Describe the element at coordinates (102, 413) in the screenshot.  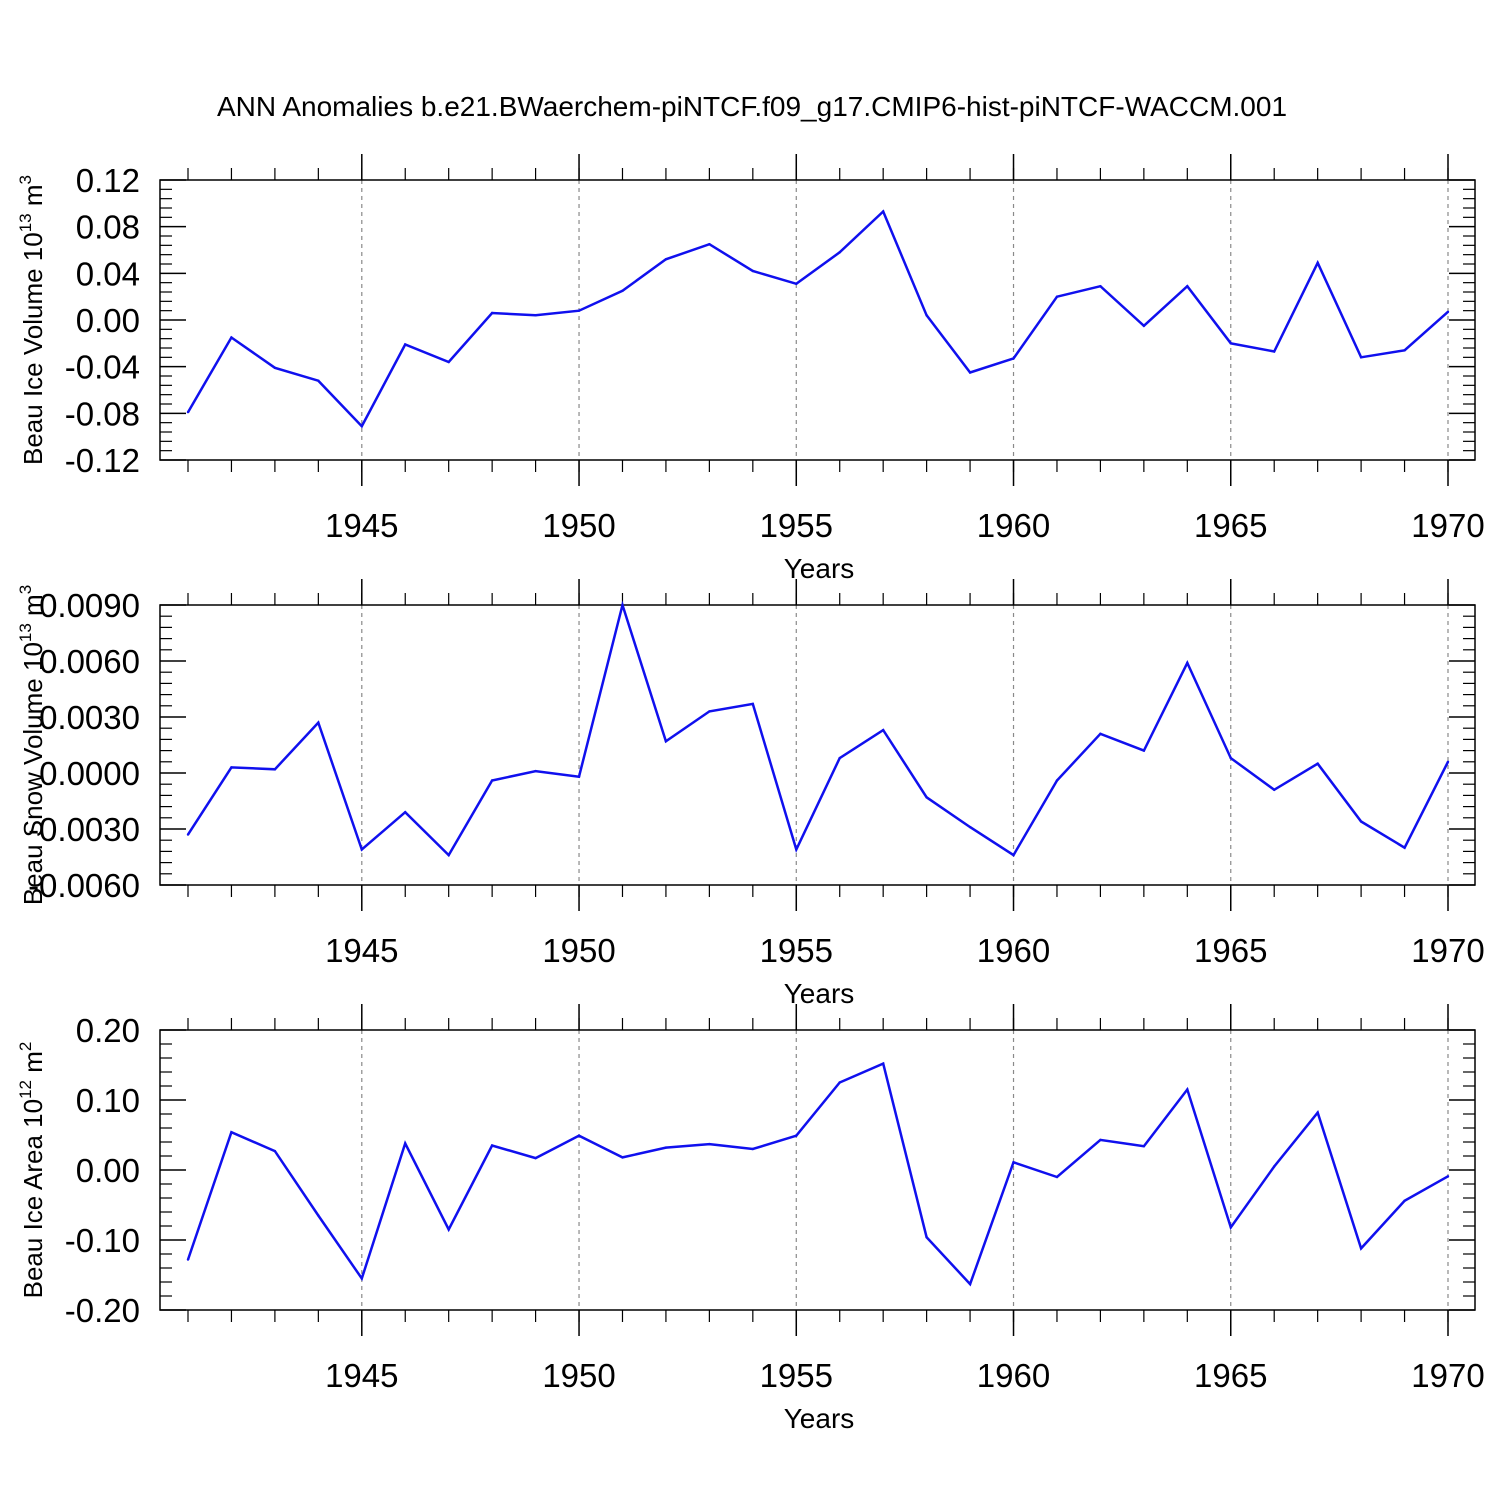
I see `y-tick-label: -0.08` at that location.